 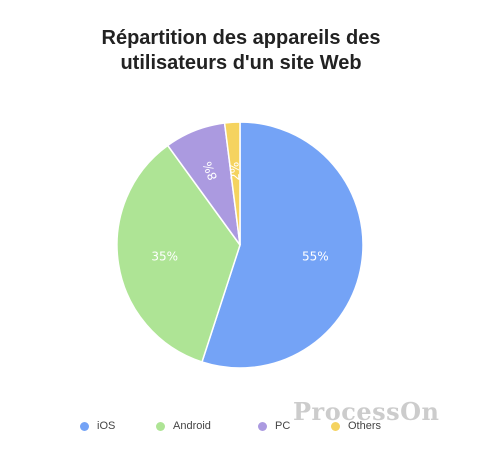 I want to click on legend-item-ios: iOS, so click(x=97, y=426).